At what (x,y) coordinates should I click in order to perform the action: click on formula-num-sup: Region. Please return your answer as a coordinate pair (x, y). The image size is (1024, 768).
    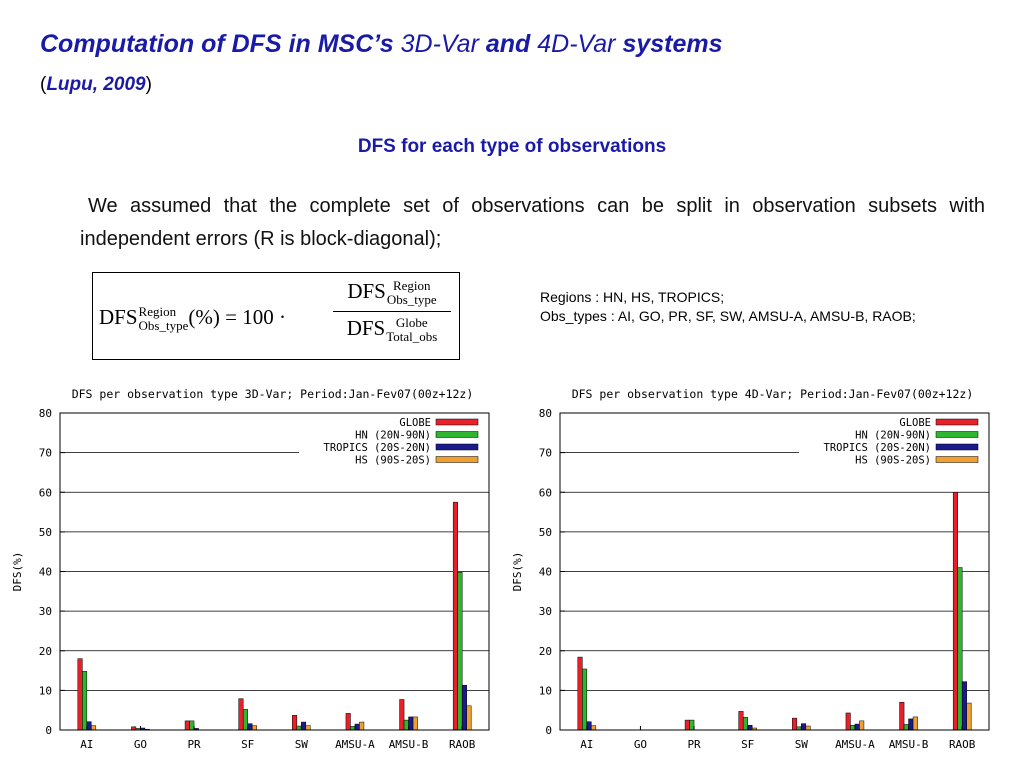
    Looking at the image, I should click on (411, 286).